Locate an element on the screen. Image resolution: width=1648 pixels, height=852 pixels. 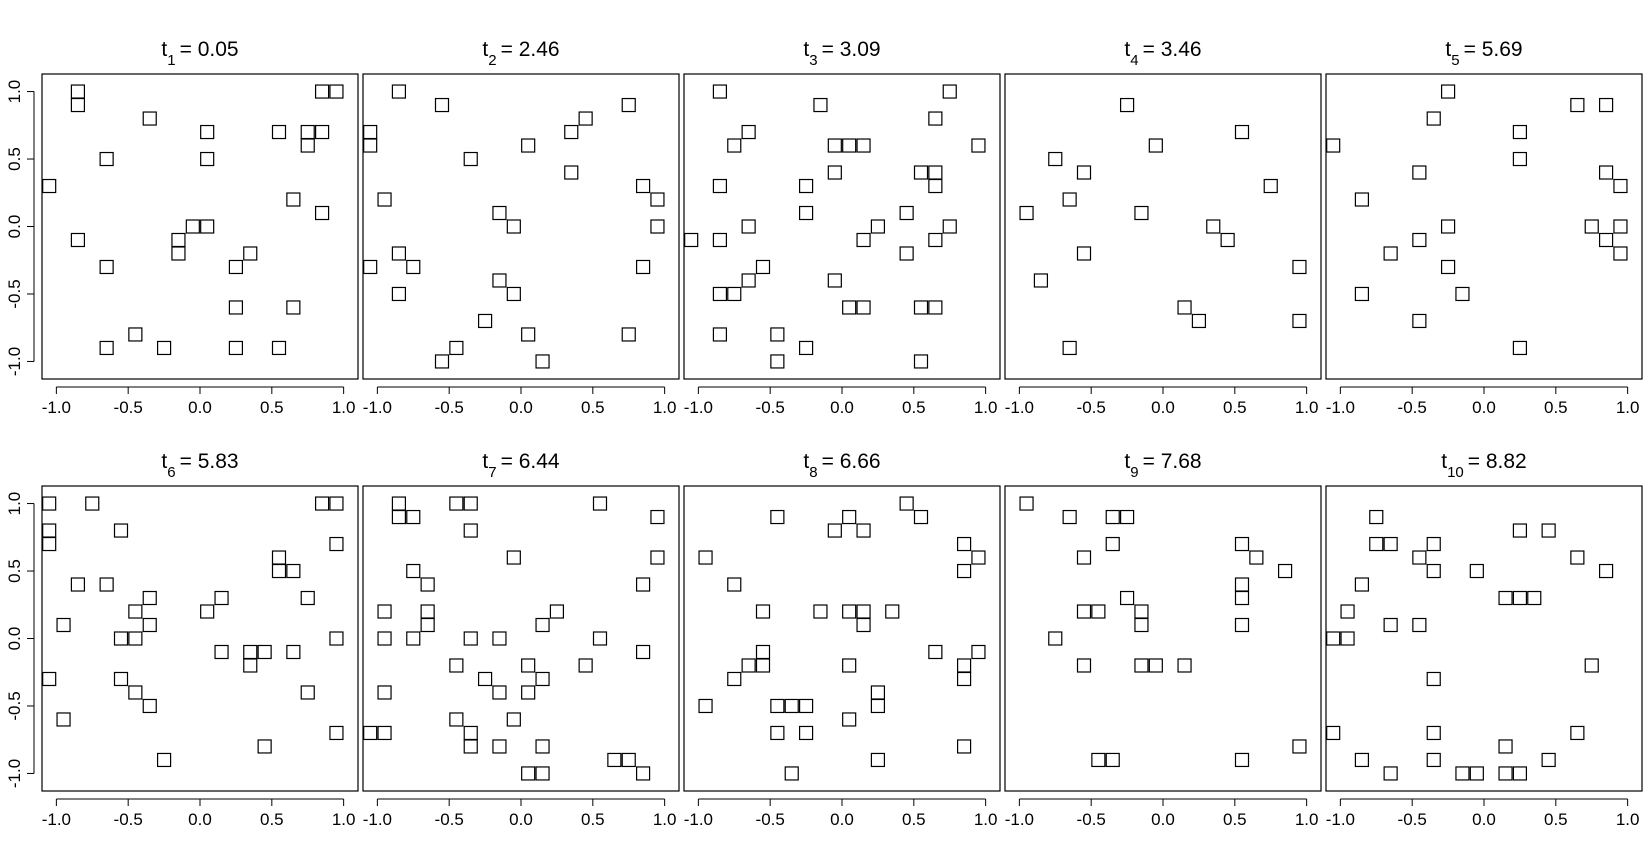
title-rest: = 7.68 is located at coordinates (1172, 461).